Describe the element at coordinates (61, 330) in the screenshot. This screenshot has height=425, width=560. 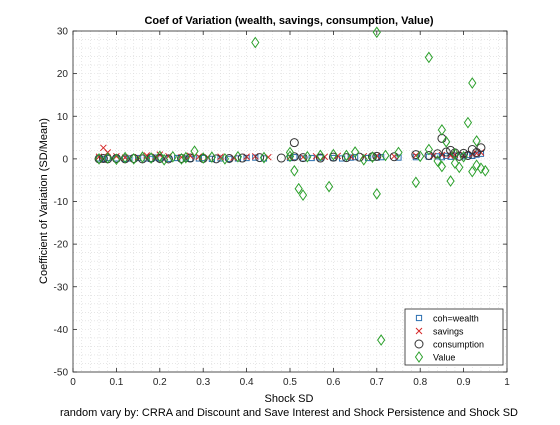
I see `y-tick-label: -40` at that location.